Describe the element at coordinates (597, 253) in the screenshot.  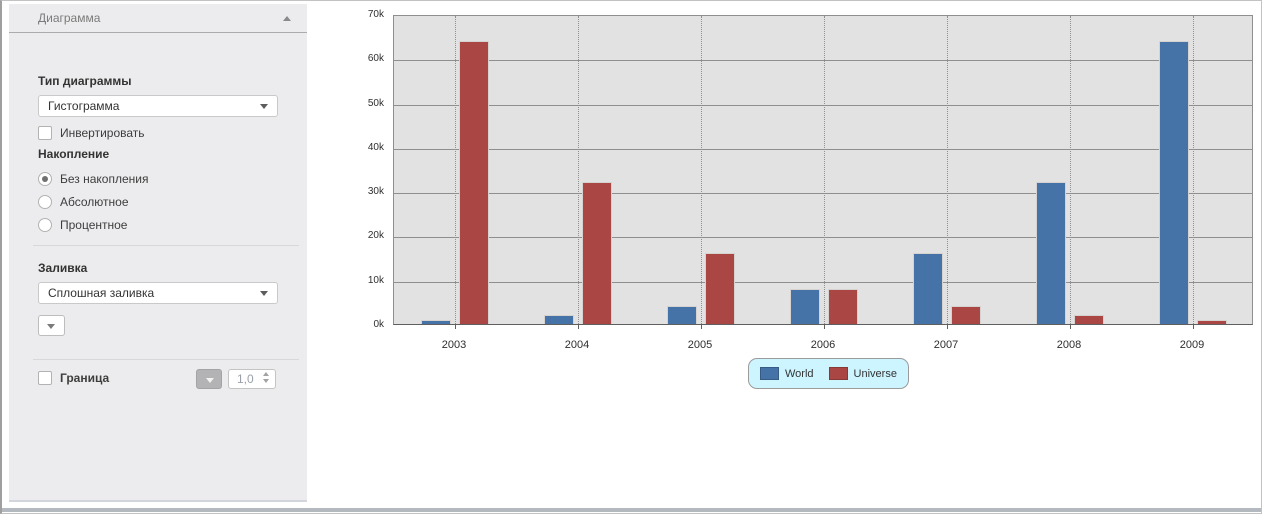
I see `bar-universe-2004` at that location.